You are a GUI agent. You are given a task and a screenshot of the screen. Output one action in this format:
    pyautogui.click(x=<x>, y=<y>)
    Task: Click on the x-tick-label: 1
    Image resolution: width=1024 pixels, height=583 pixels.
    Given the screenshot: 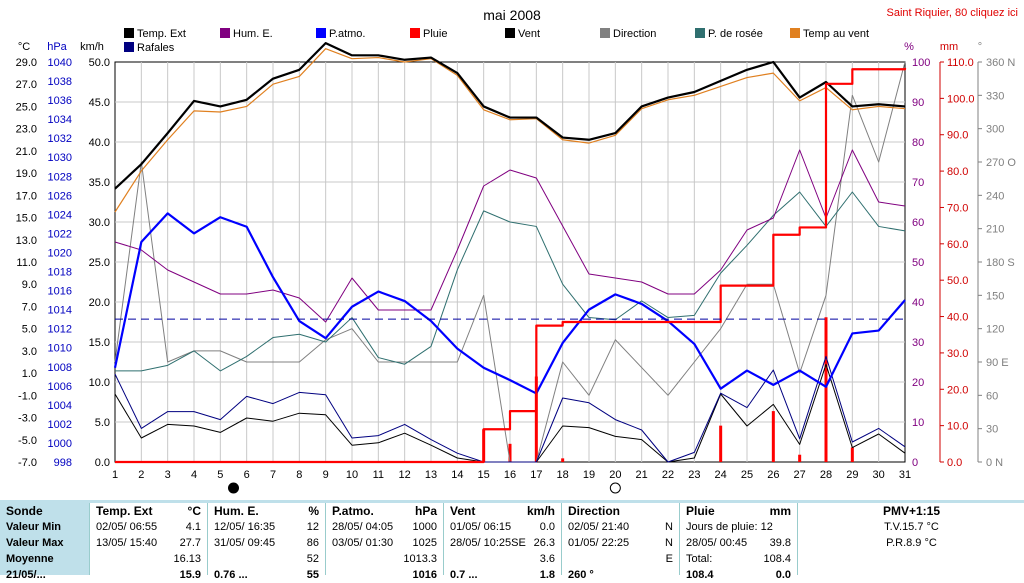 What is the action you would take?
    pyautogui.click(x=115, y=475)
    